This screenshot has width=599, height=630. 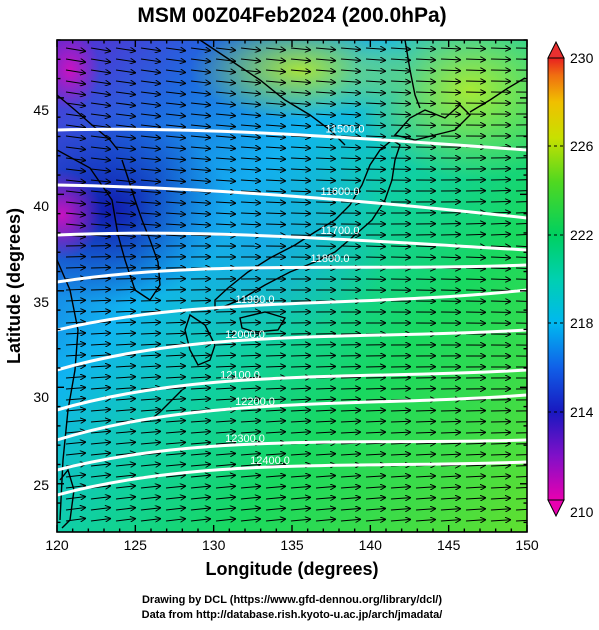 What do you see at coordinates (255, 402) in the screenshot?
I see `contour-label: 12200.0` at bounding box center [255, 402].